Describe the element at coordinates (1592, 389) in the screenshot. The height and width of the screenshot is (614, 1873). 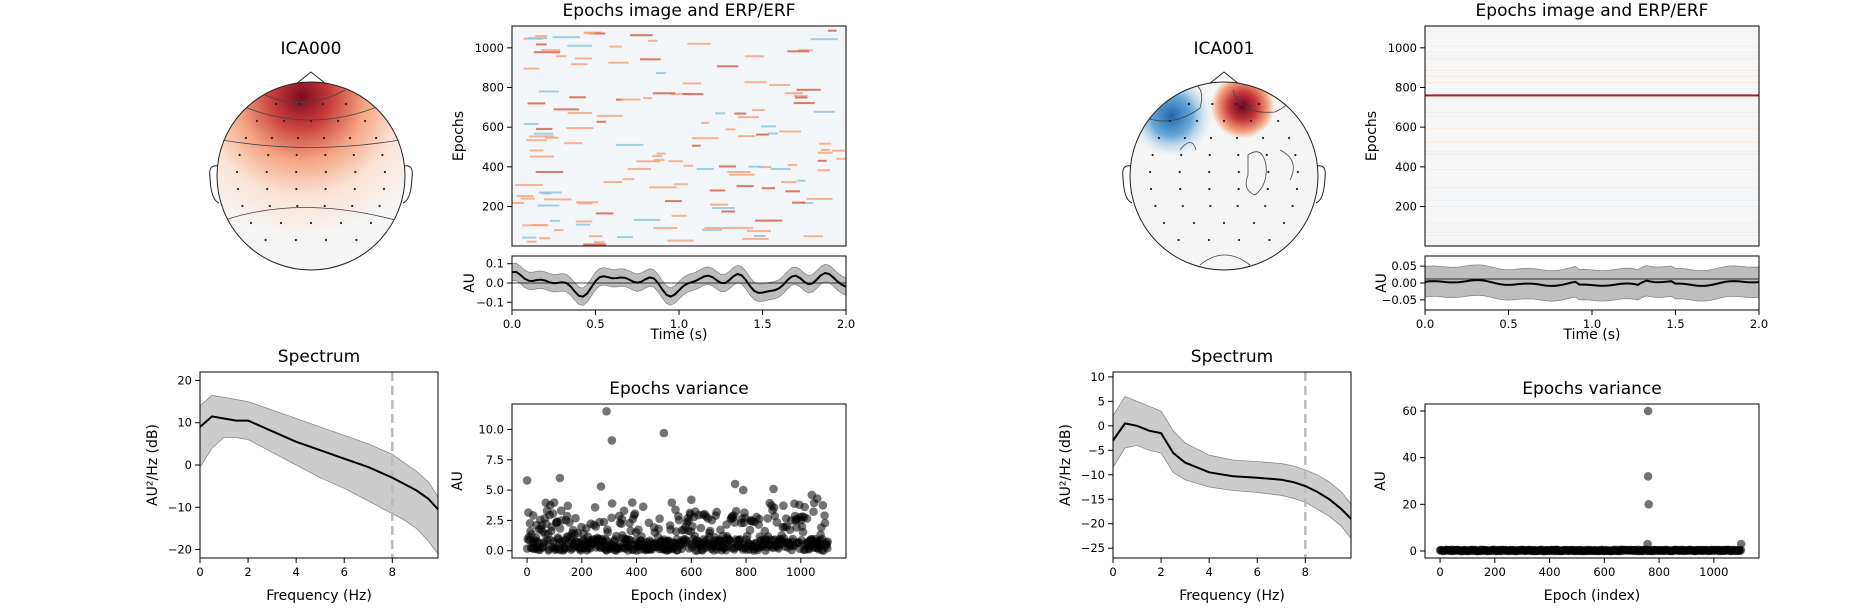
I see `variance-title: Epochs variance` at that location.